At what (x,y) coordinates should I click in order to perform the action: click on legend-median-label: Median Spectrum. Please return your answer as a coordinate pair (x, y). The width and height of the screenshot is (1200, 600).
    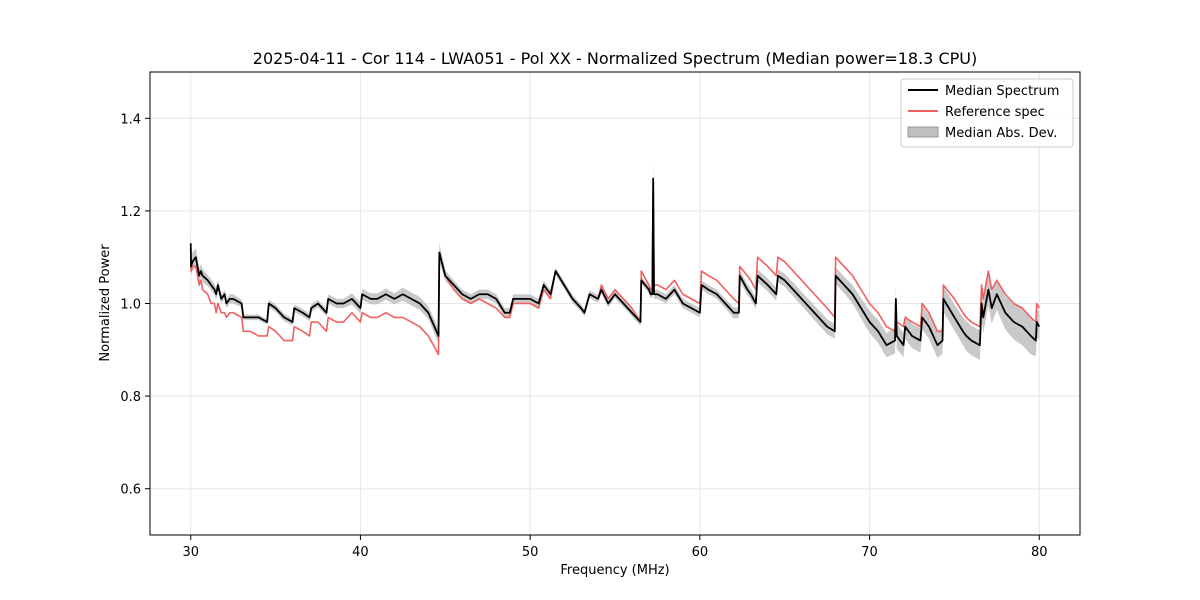
    Looking at the image, I should click on (1002, 91).